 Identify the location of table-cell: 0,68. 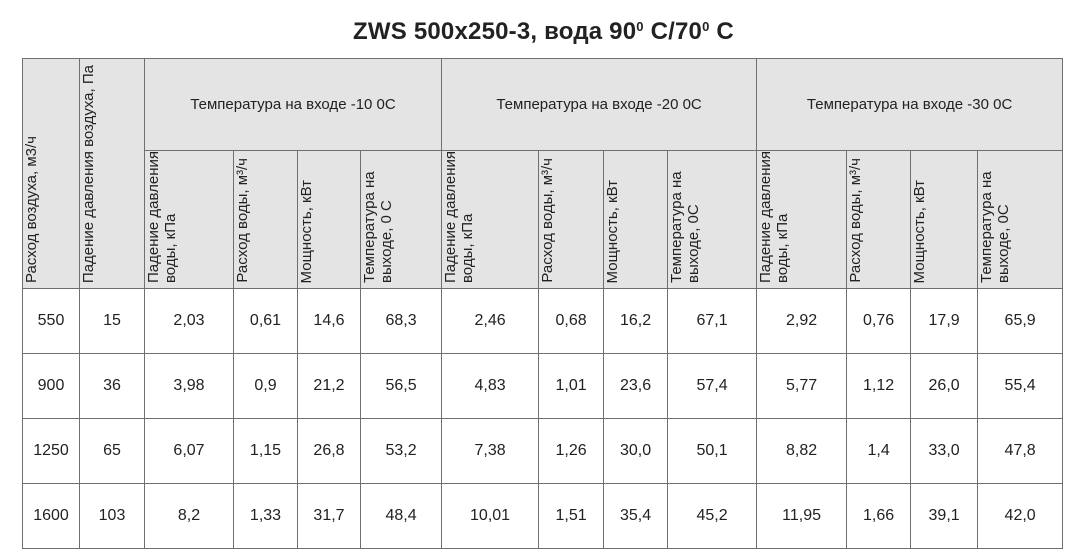
(571, 321).